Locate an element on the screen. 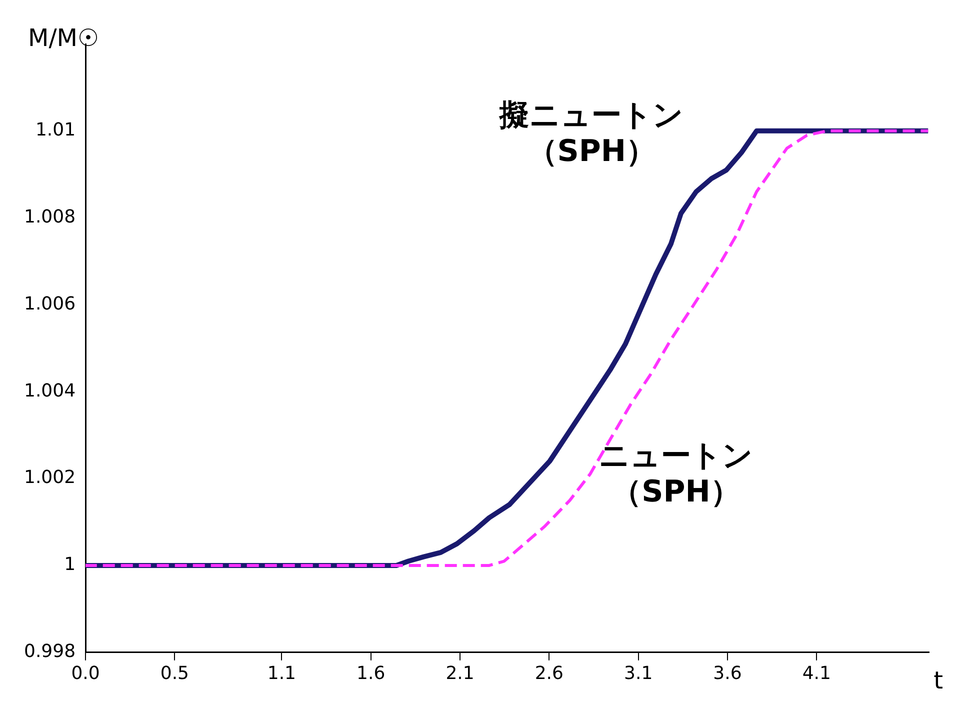  x-axis-title: t is located at coordinates (938, 680).